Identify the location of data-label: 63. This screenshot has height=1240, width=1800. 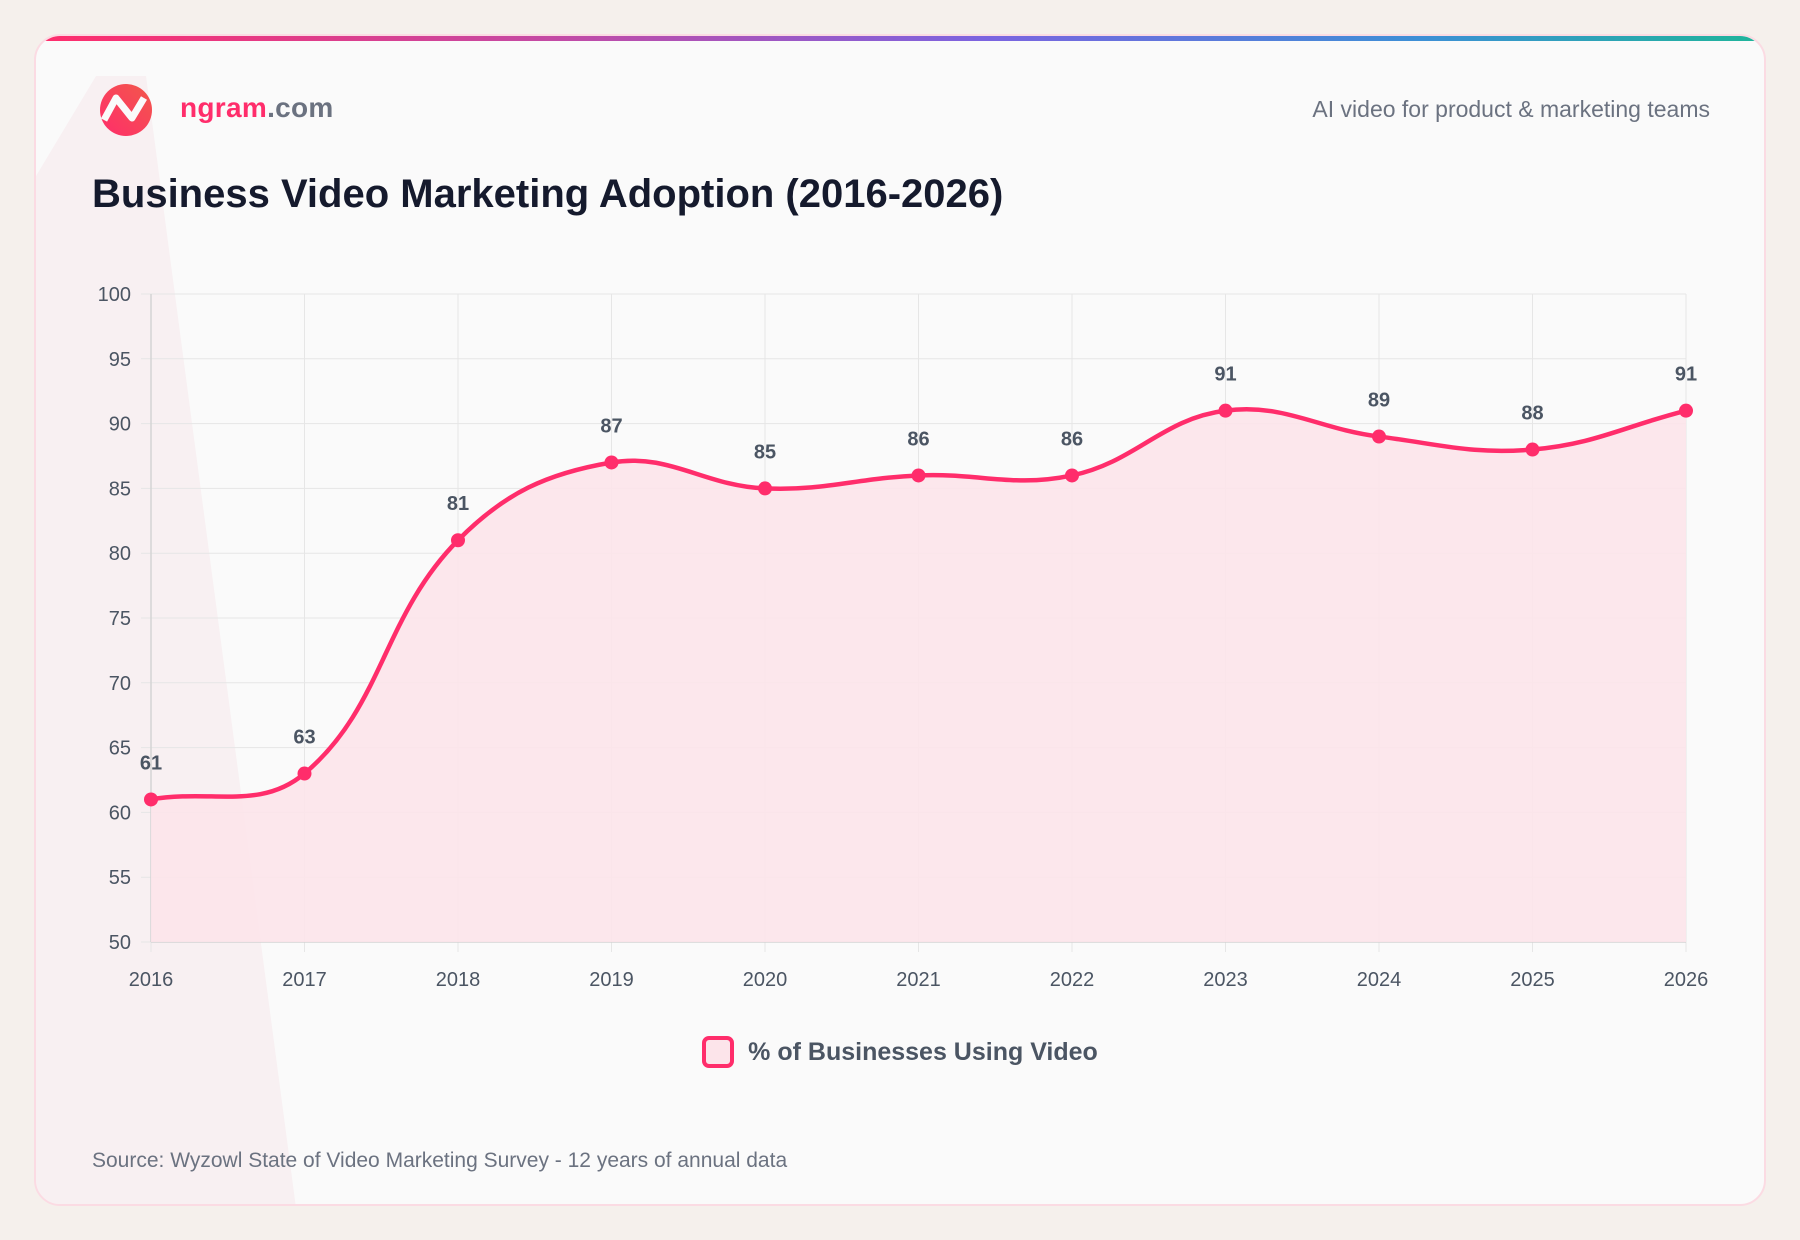
(304, 738).